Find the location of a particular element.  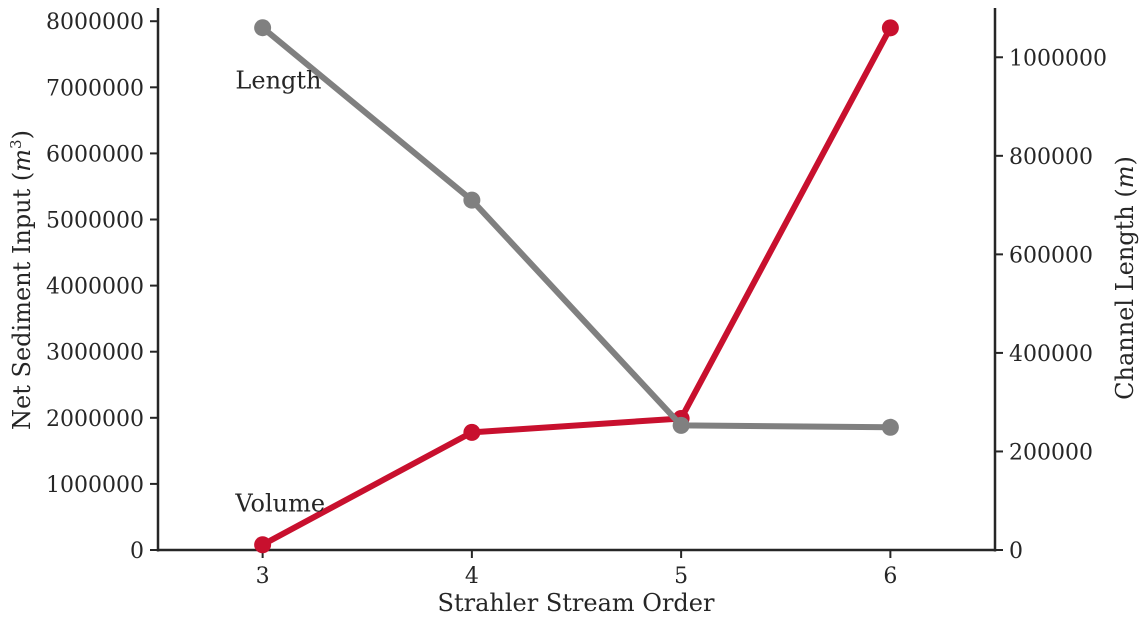

right-axis-title-close: ) is located at coordinates (1125, 160).